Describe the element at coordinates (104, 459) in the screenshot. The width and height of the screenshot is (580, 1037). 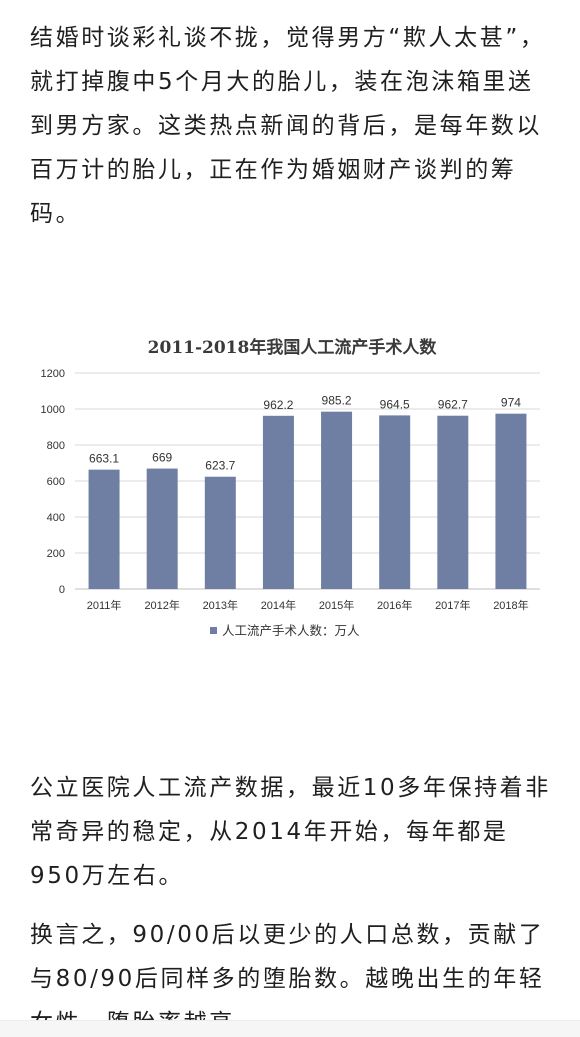
I see `data-label-0: 663.1` at that location.